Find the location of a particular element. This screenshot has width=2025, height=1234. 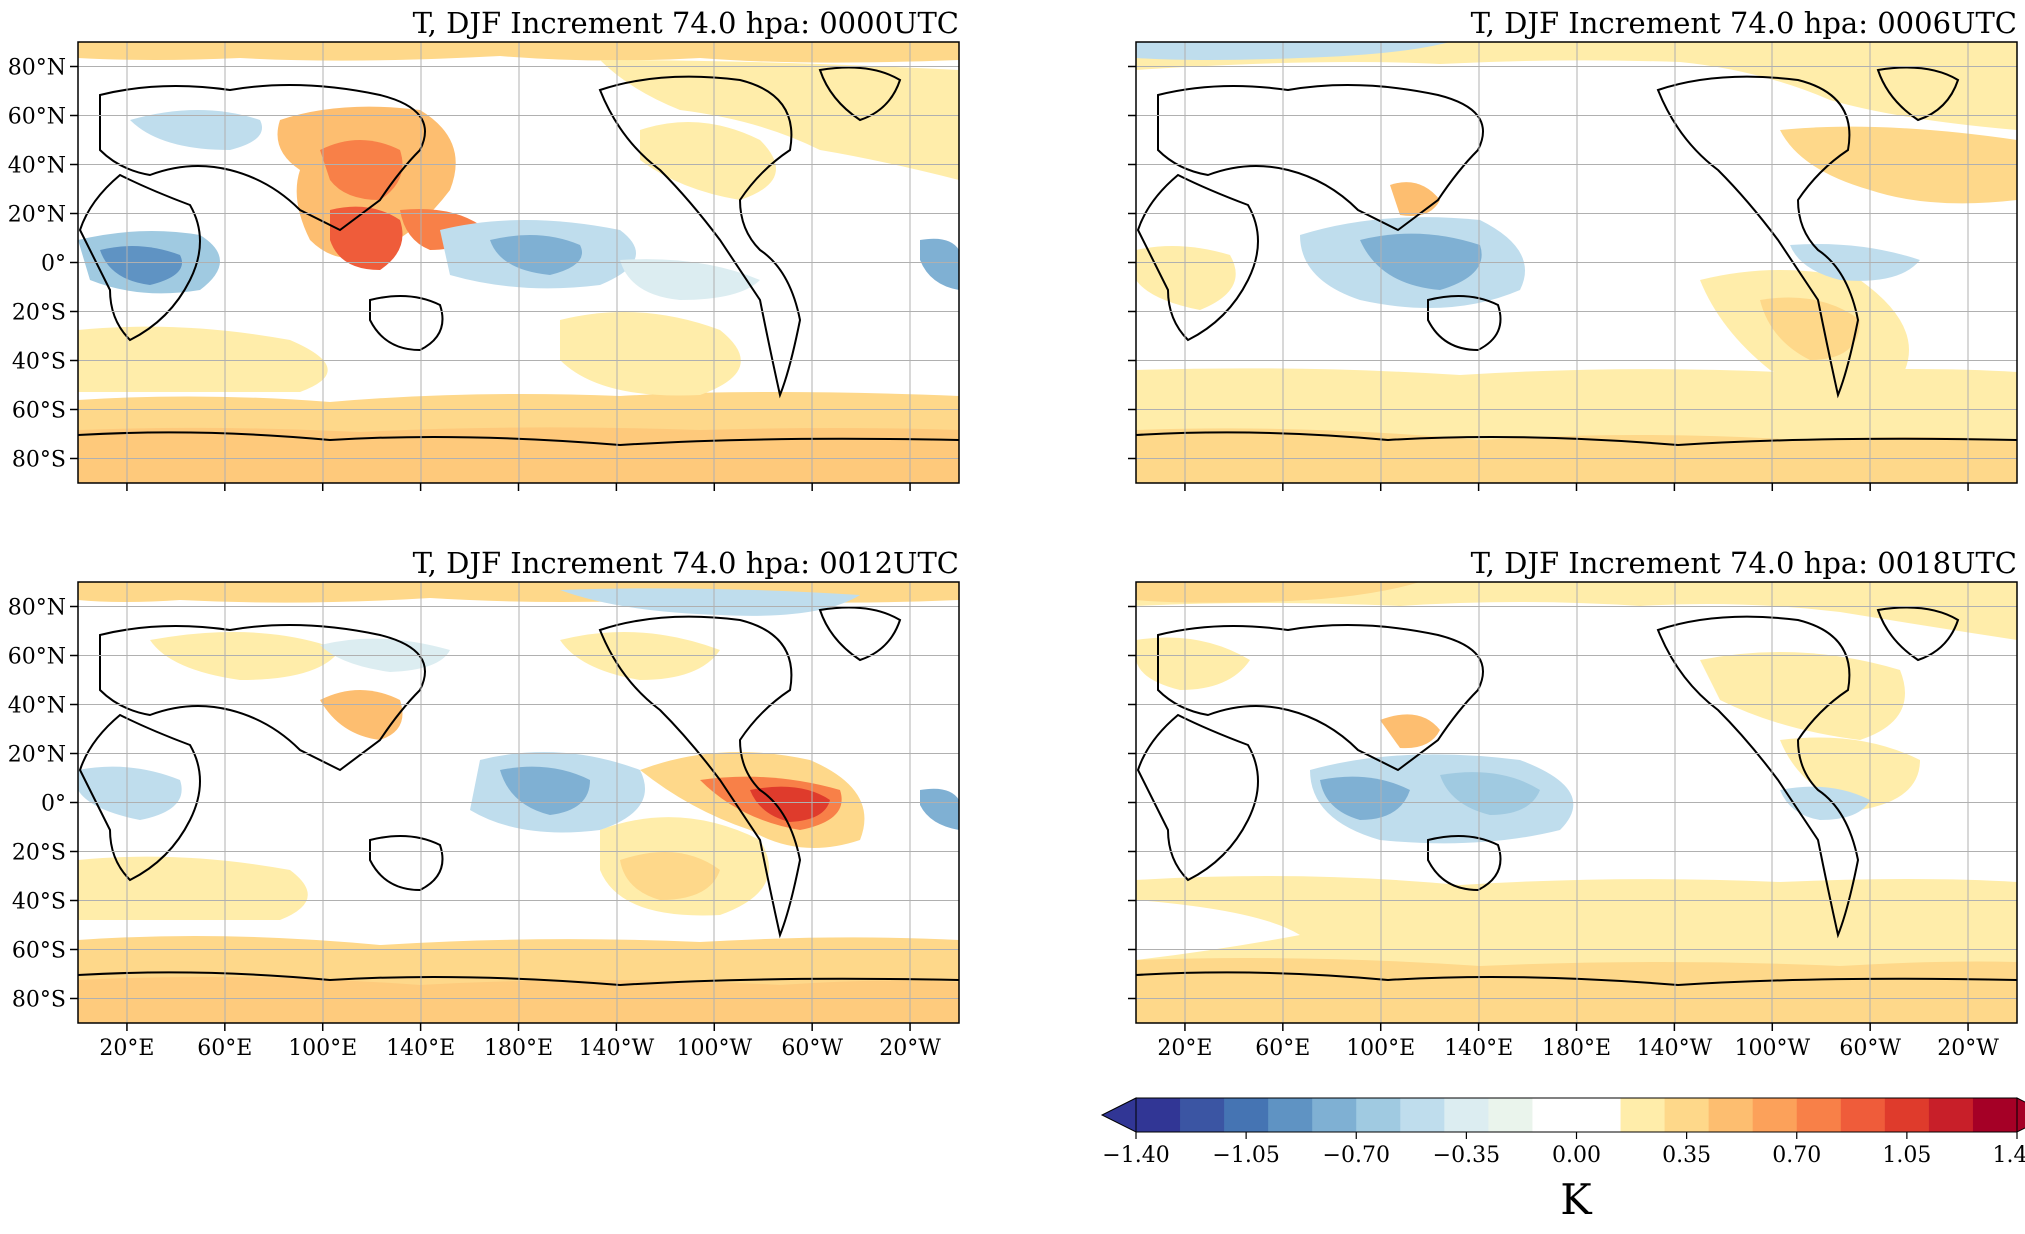

colorbar-tick-label: −1.40 is located at coordinates (1135, 1155).